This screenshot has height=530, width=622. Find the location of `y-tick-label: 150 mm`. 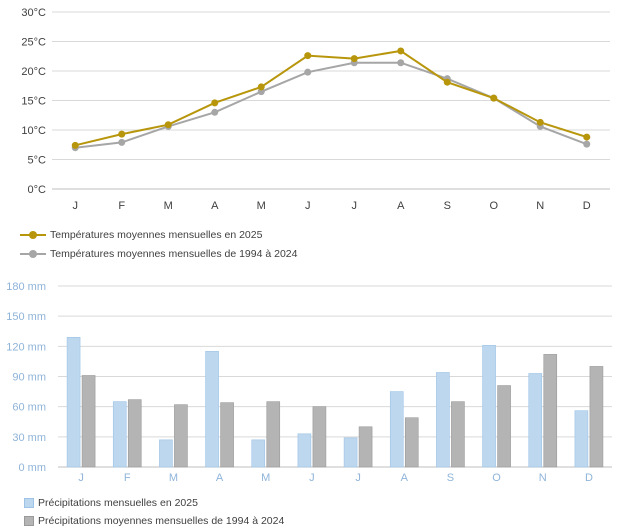

y-tick-label: 150 mm is located at coordinates (26, 317).